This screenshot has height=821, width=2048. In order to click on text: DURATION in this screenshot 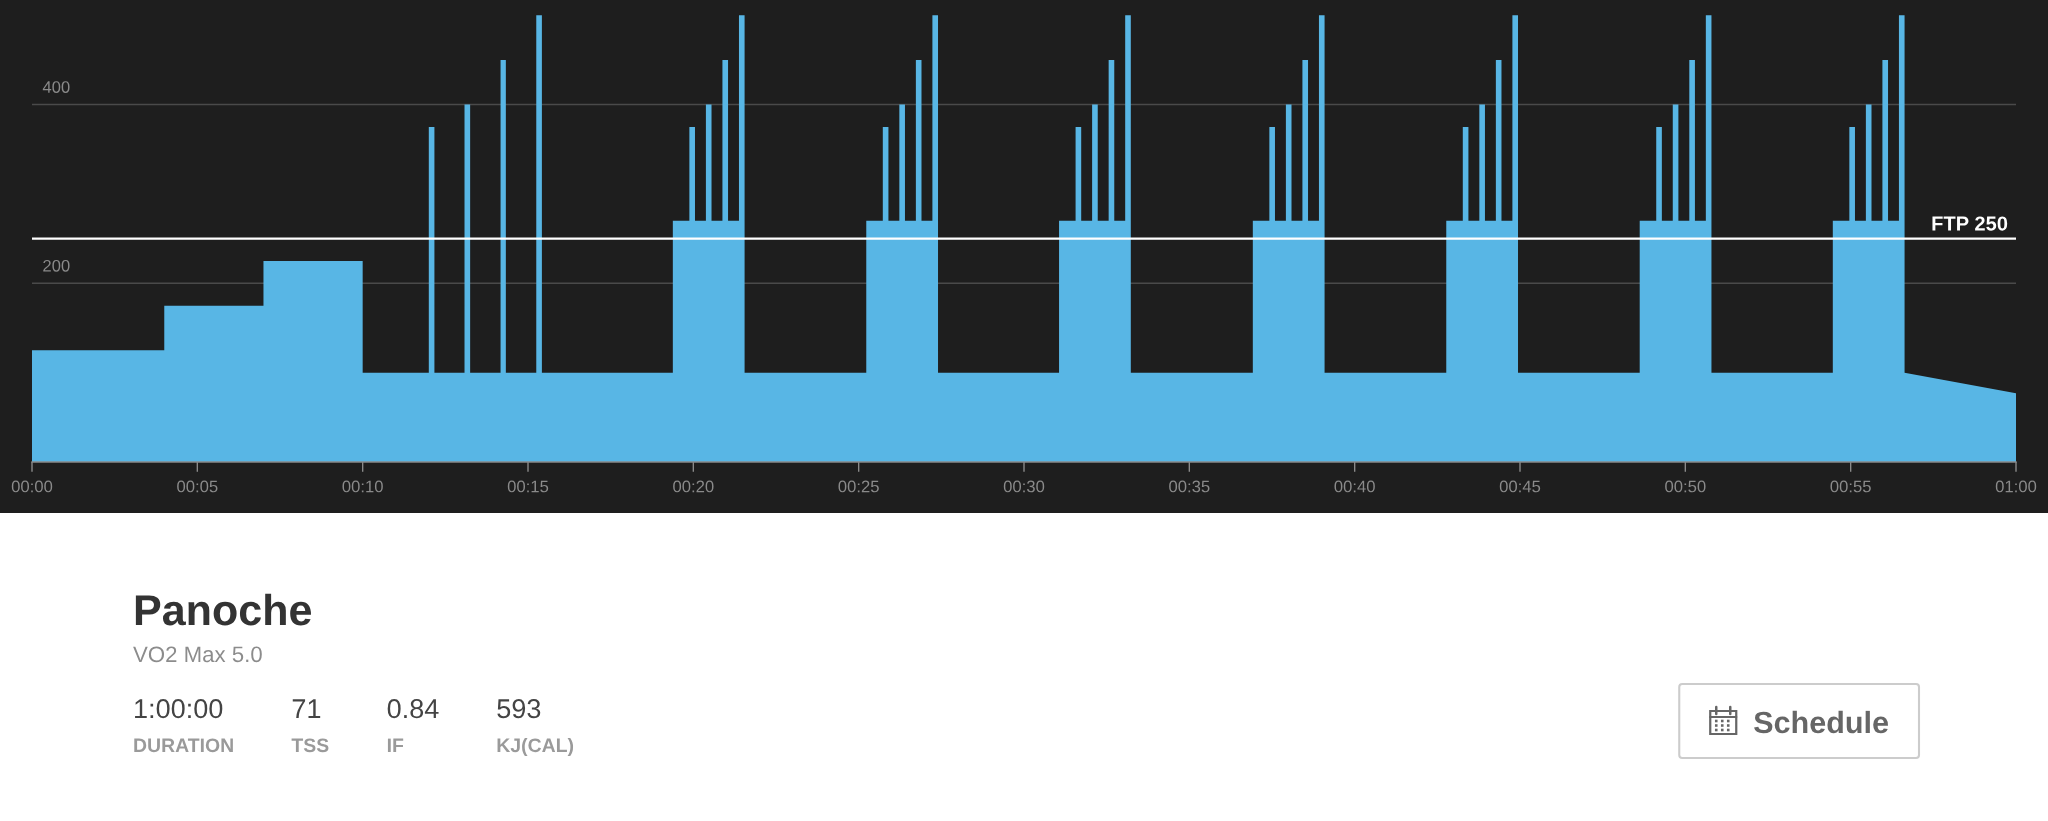, I will do `click(183, 745)`.